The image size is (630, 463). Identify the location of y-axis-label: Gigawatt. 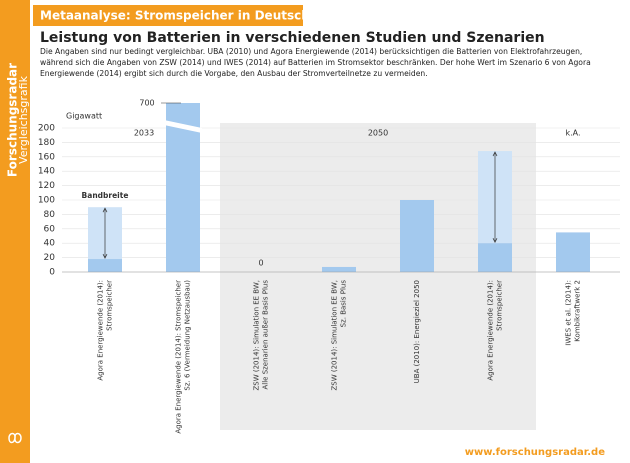
(84, 116).